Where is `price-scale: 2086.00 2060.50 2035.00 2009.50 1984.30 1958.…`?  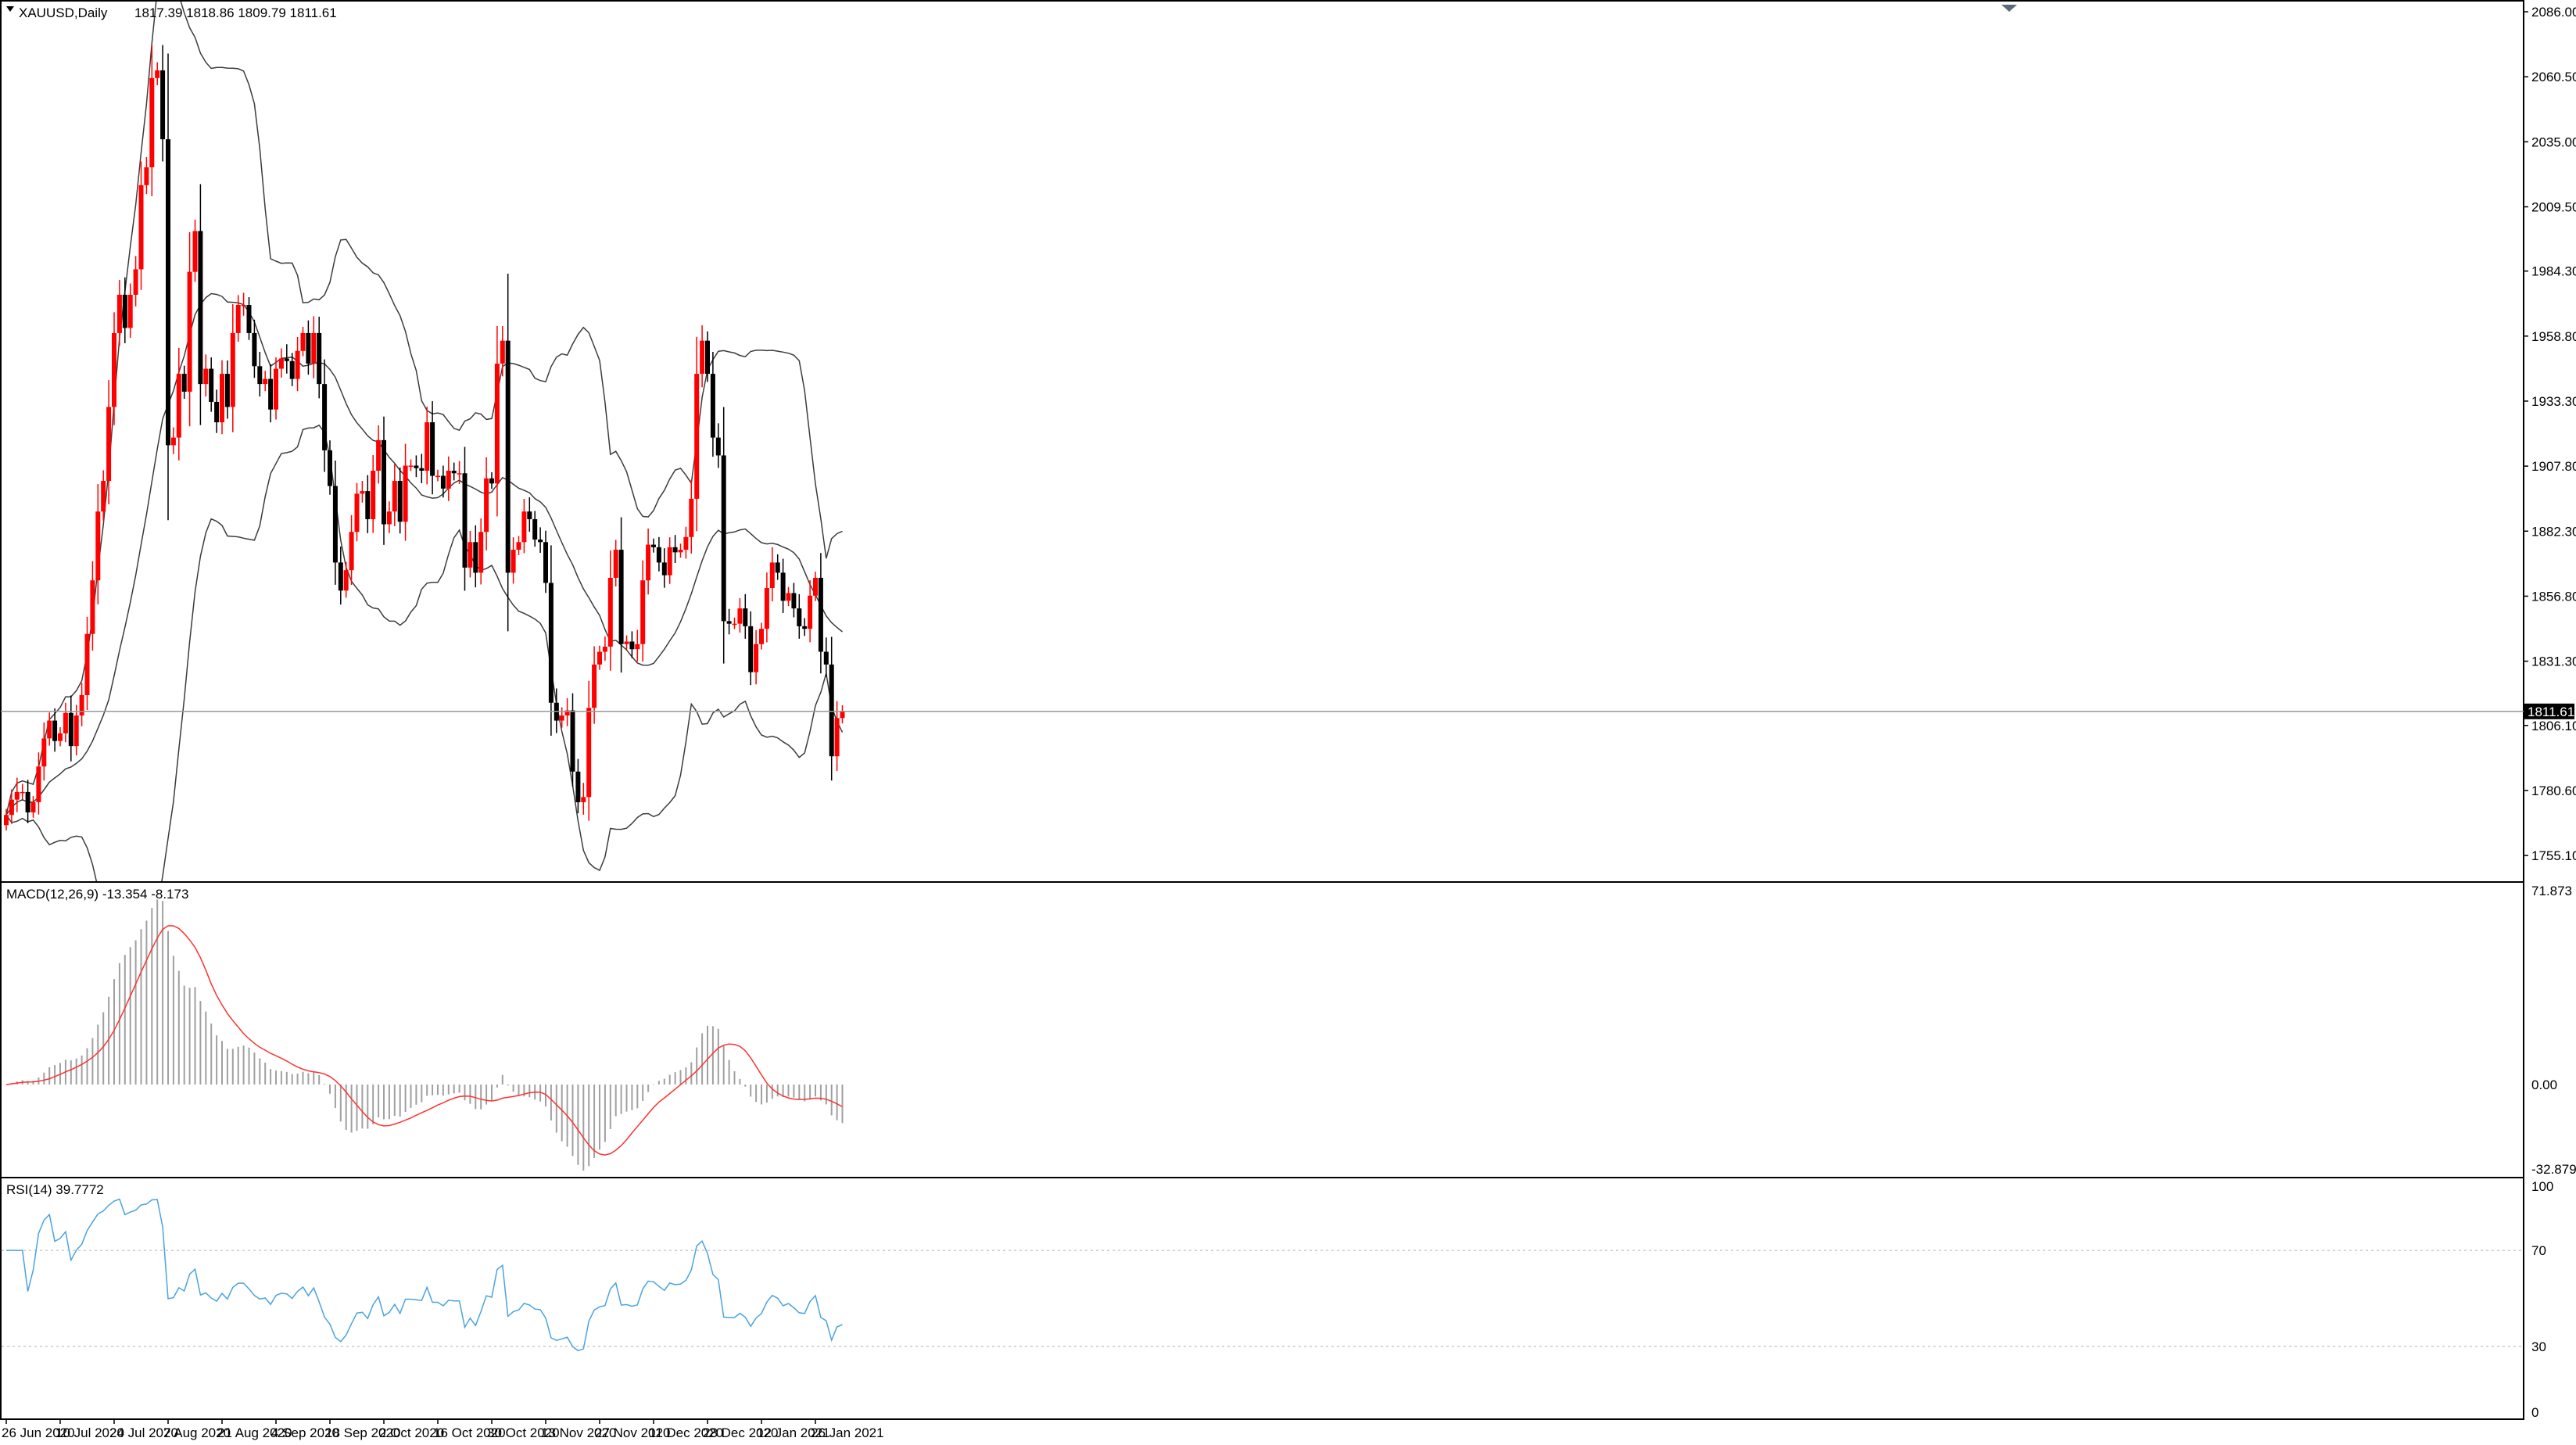 price-scale: 2086.00 2060.50 2035.00 2009.50 1984.30 1958.… is located at coordinates (2550, 434).